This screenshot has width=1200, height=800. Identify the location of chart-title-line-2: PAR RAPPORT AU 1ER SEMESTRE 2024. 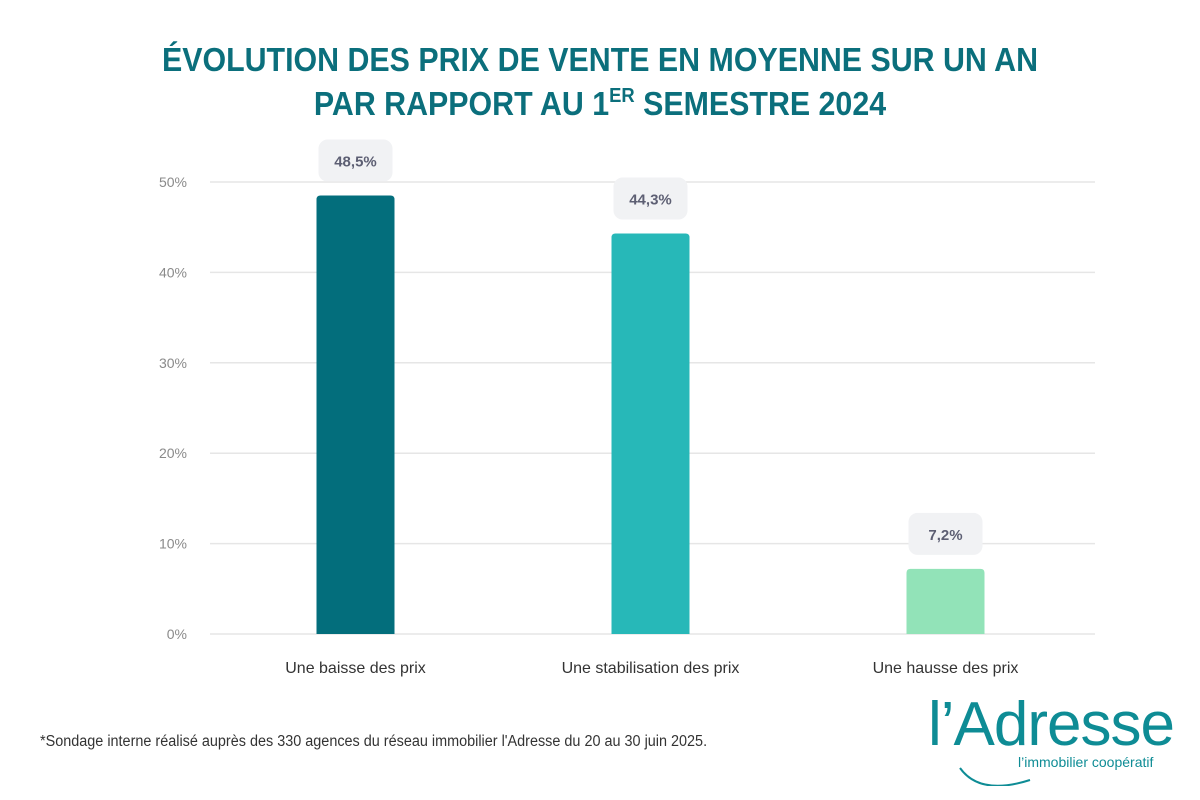
(600, 104).